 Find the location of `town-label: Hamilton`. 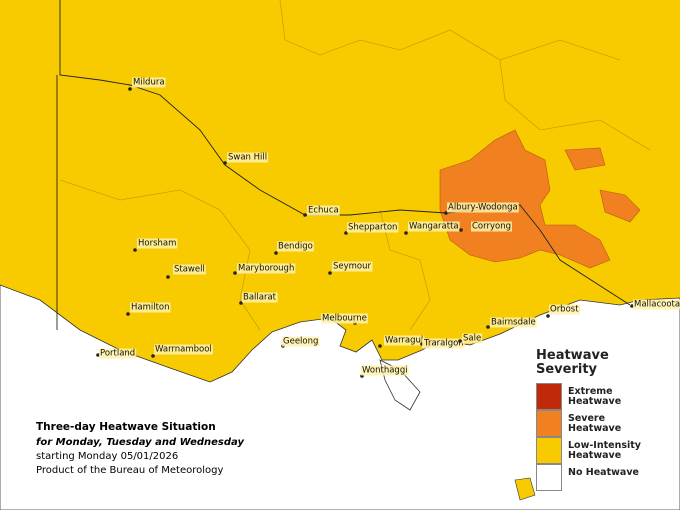

town-label: Hamilton is located at coordinates (150, 308).